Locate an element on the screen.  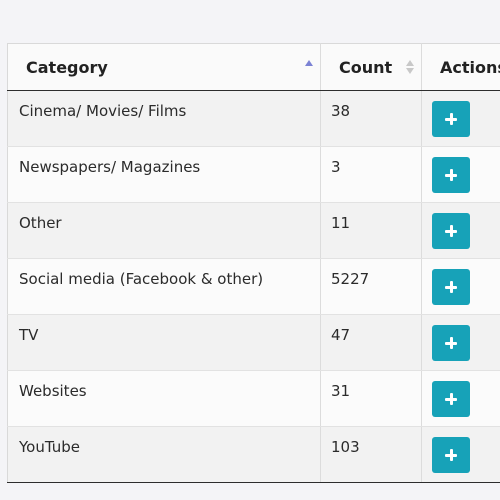
count-cell: 5227 is located at coordinates (371, 286).